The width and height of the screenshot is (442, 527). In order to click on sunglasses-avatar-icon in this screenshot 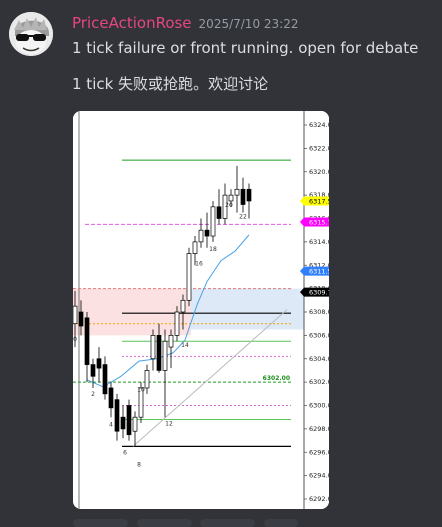, I will do `click(31, 34)`.